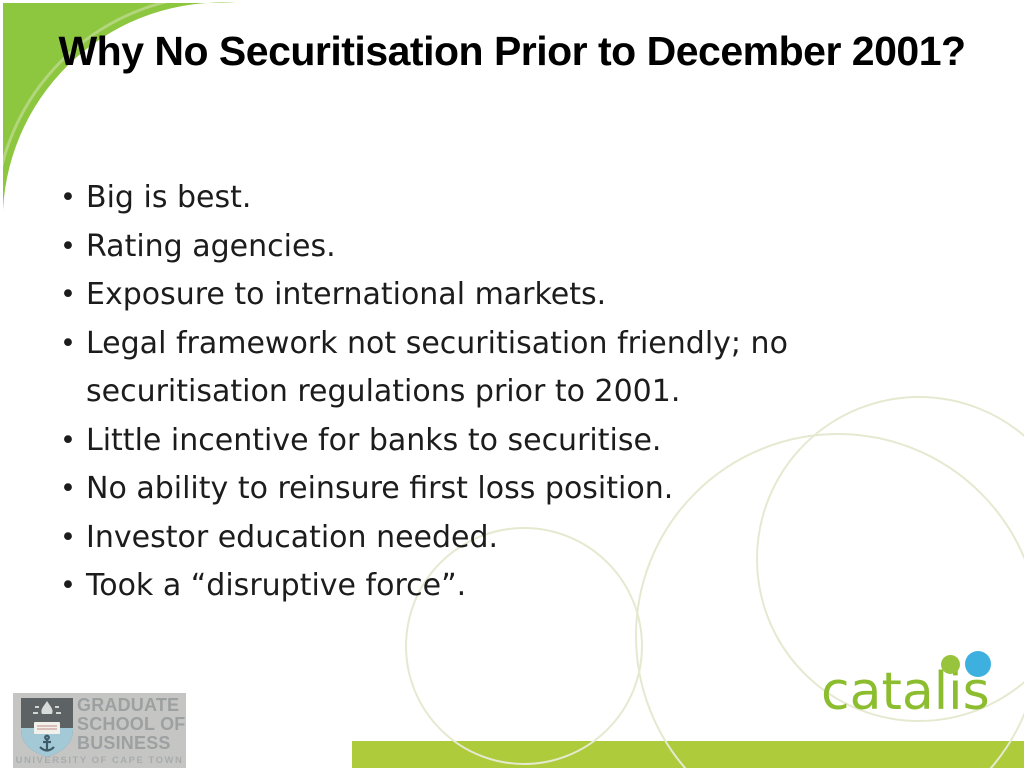  I want to click on university-name: UNIVERSITY OF CAPE TOWN, so click(99, 760).